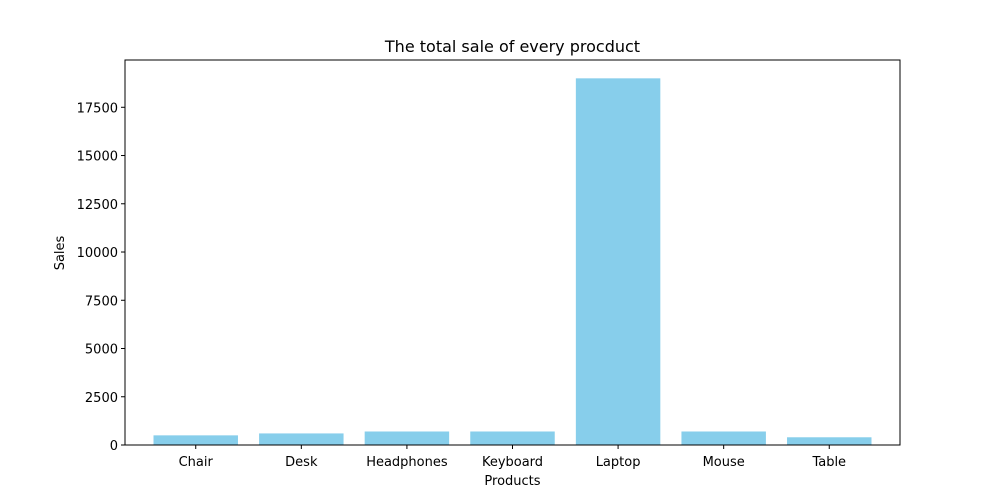 Image resolution: width=1000 pixels, height=500 pixels. Describe the element at coordinates (301, 462) in the screenshot. I see `x-tick-label-desk: Desk` at that location.